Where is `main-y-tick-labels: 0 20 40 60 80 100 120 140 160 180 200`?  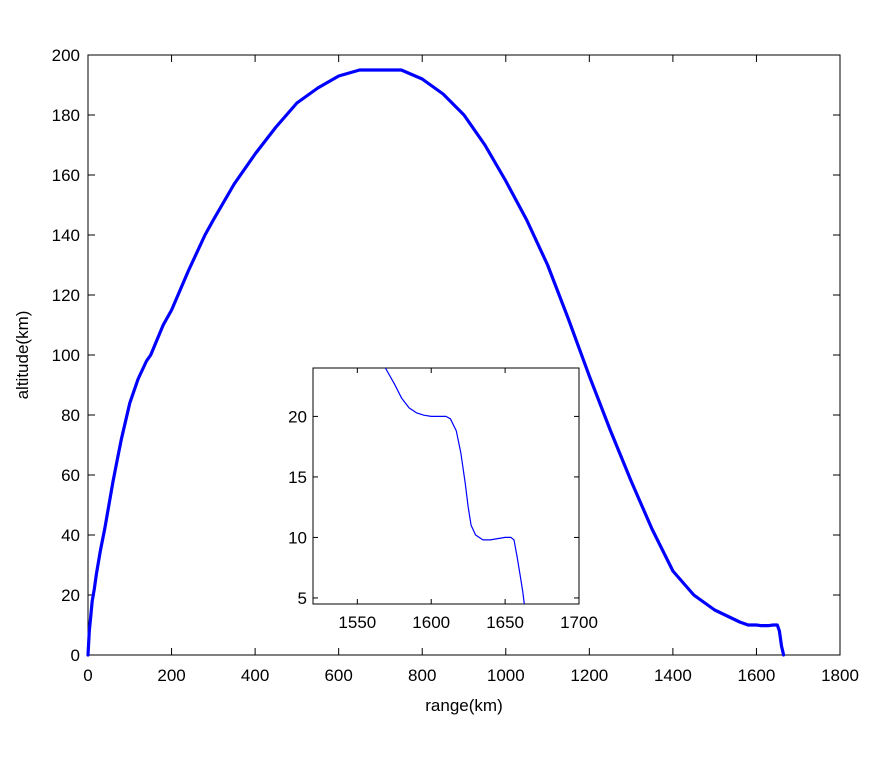
main-y-tick-labels: 0 20 40 60 80 100 120 140 160 180 200 is located at coordinates (66, 355).